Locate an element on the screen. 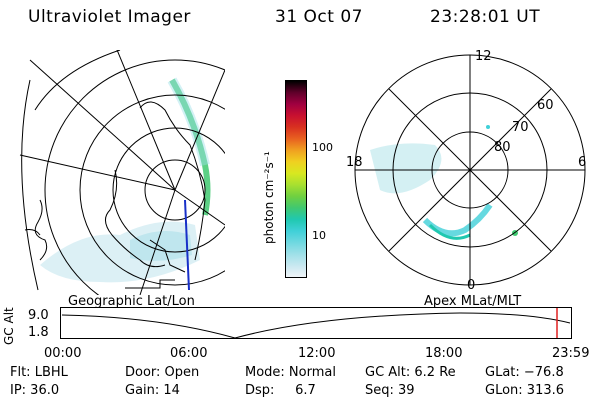 This screenshot has height=400, width=600. info-mode: Mode: Normal is located at coordinates (290, 372).